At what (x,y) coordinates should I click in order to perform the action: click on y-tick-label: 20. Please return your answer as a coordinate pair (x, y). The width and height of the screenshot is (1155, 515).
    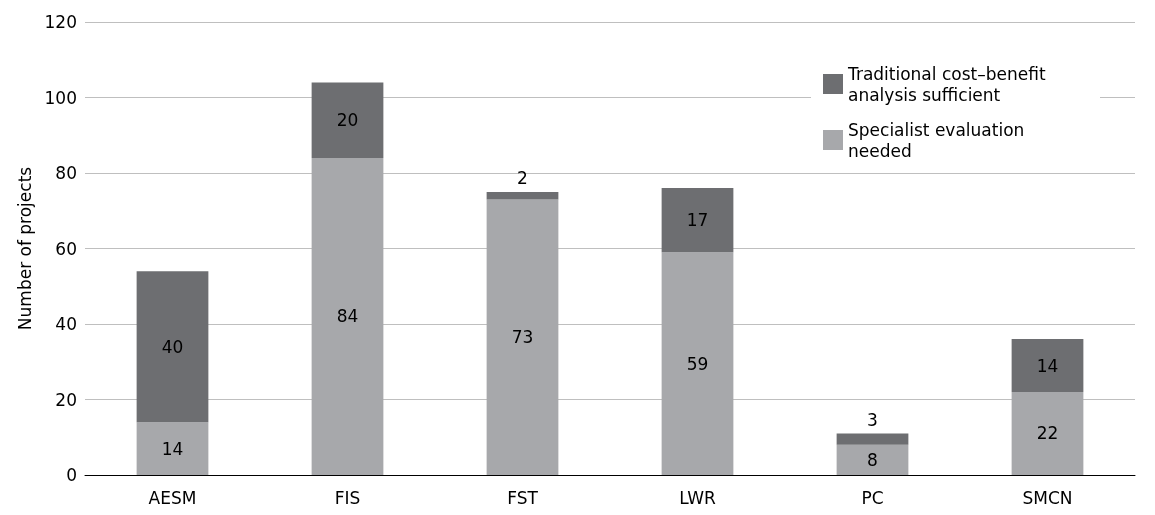
    Looking at the image, I should click on (66, 399).